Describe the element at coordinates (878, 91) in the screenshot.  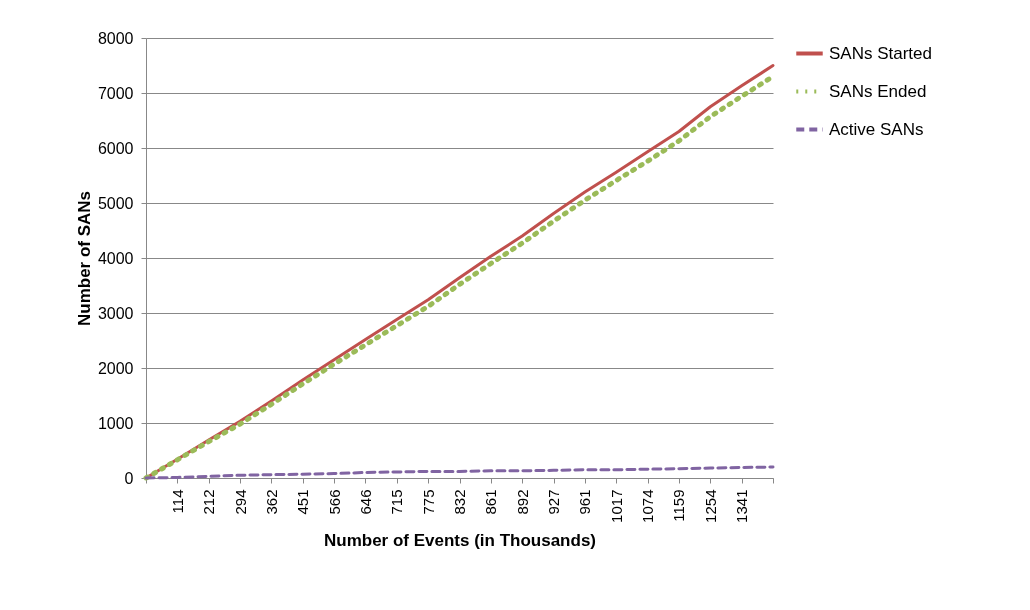
I see `legend-label: SANs Ended` at that location.